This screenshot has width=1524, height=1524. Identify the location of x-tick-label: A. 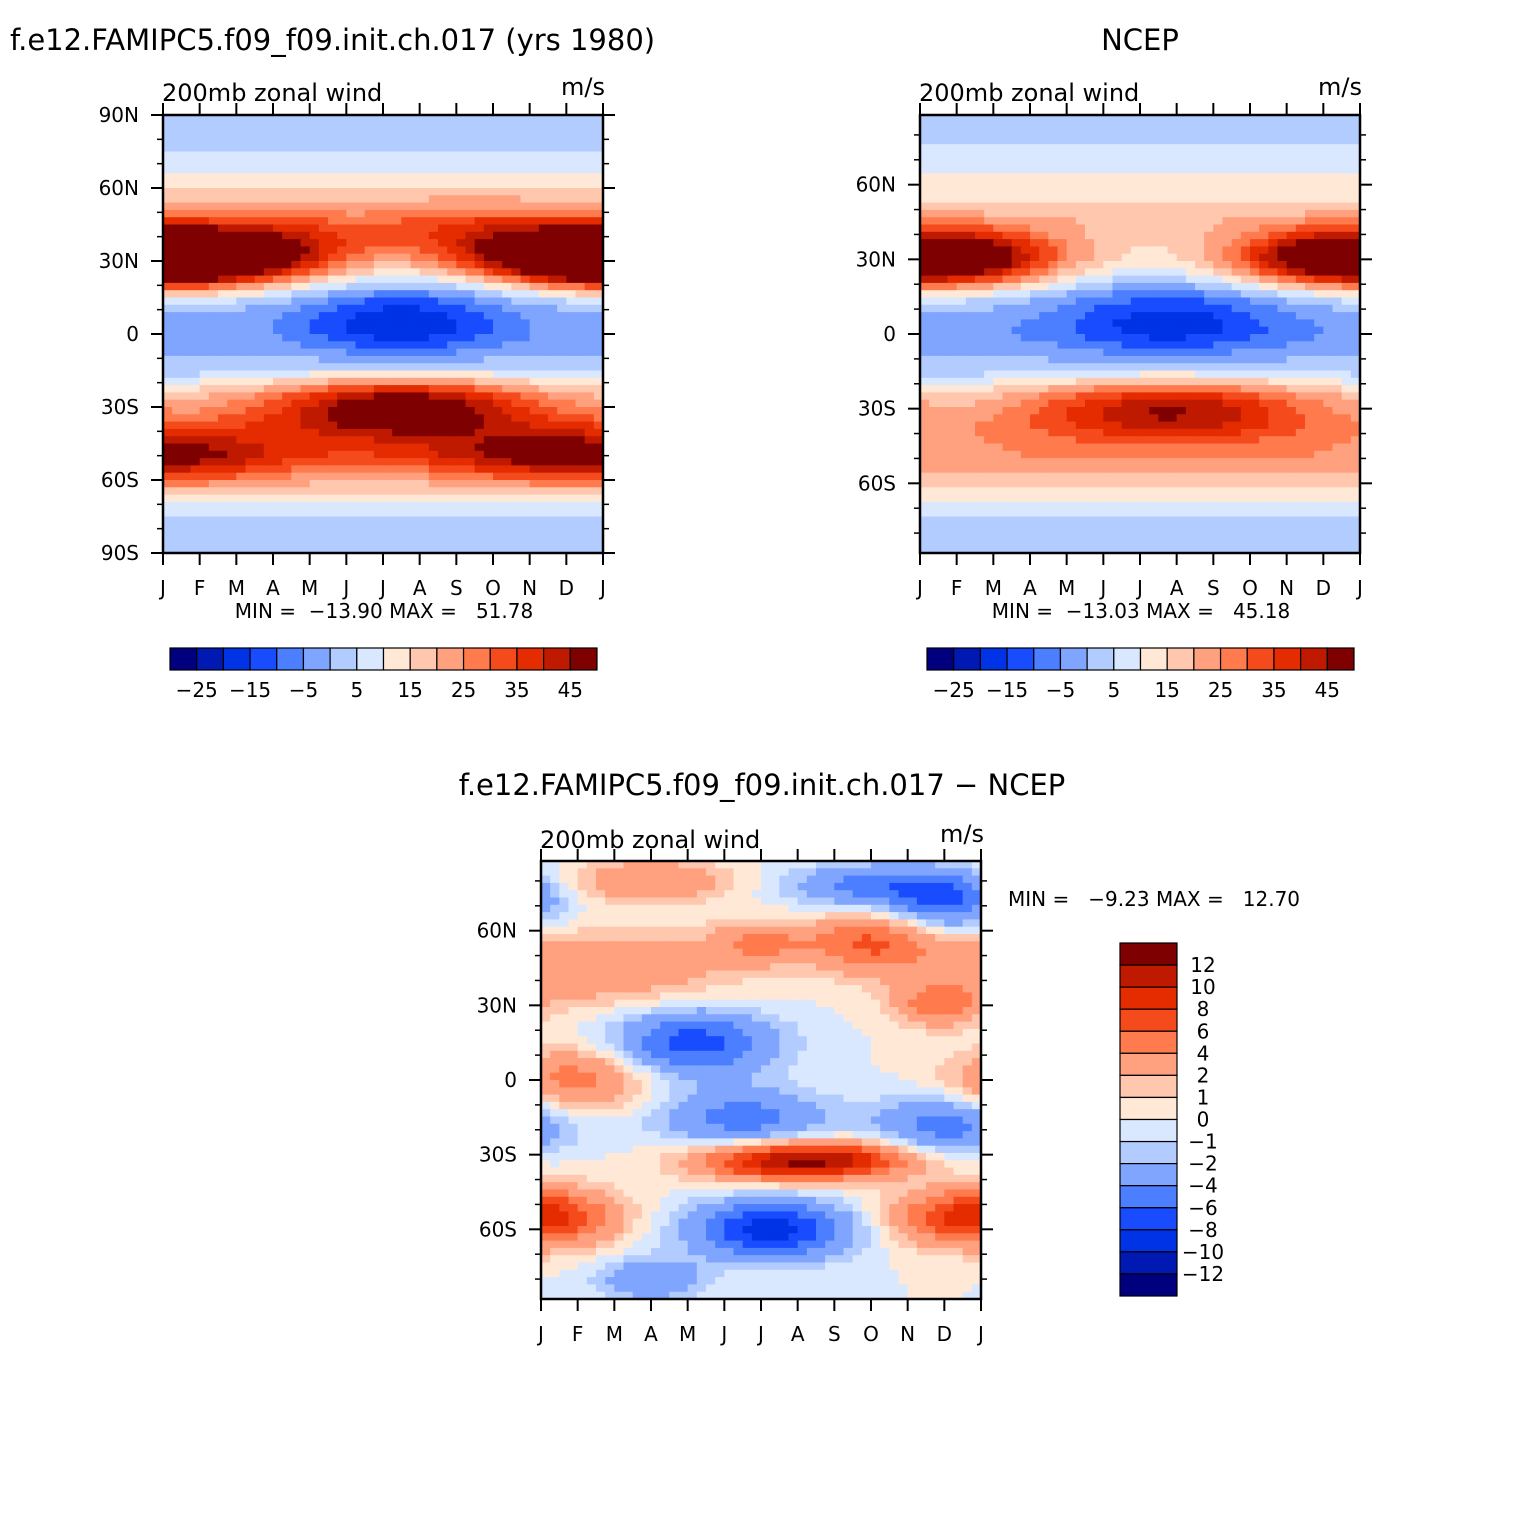
(273, 588).